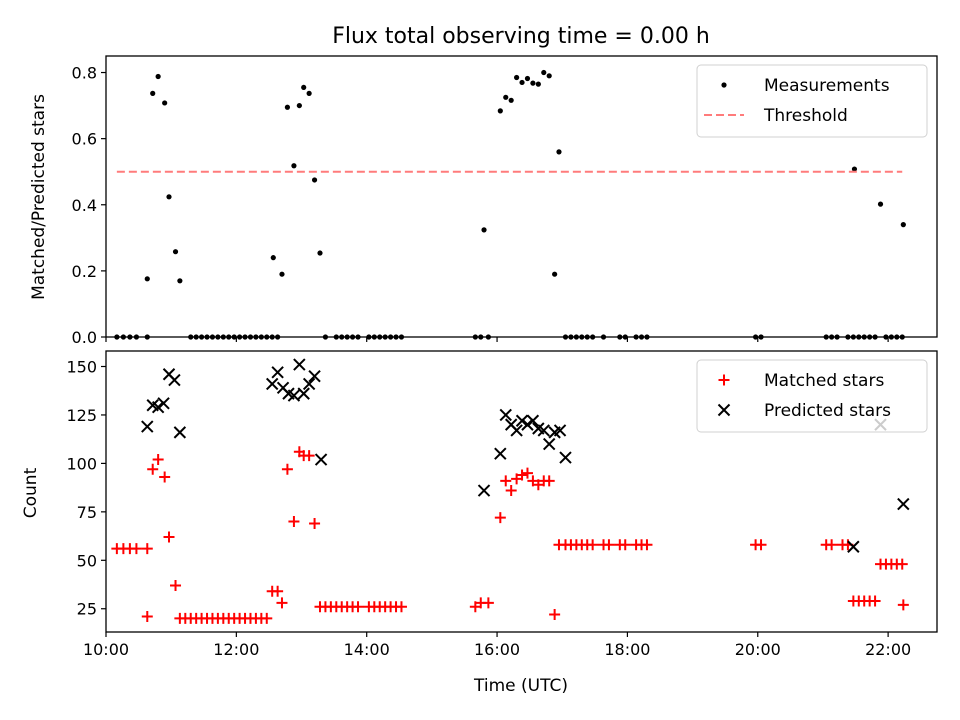 The width and height of the screenshot is (960, 720). Describe the element at coordinates (367, 649) in the screenshot. I see `x-tick-label: 14:00` at that location.